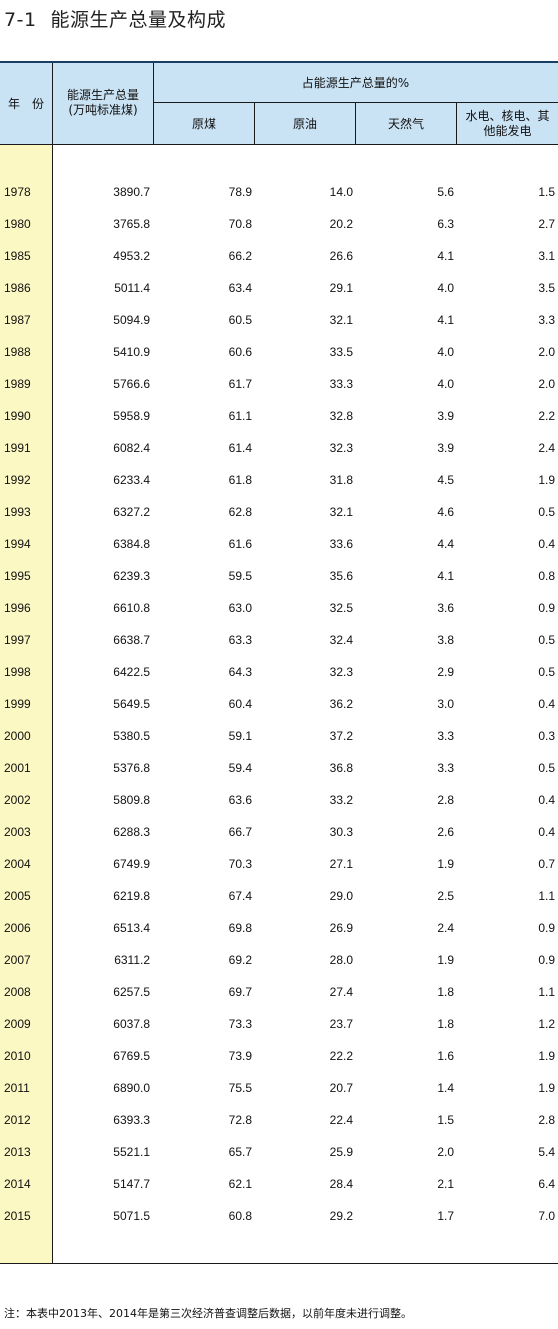  I want to click on cell-gas: 4.5, so click(445, 480).